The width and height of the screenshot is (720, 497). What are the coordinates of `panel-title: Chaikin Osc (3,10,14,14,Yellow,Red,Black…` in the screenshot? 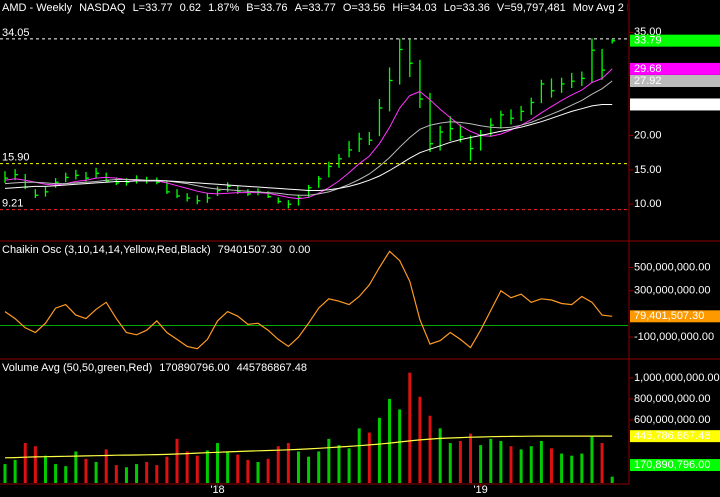 It's located at (106, 250).